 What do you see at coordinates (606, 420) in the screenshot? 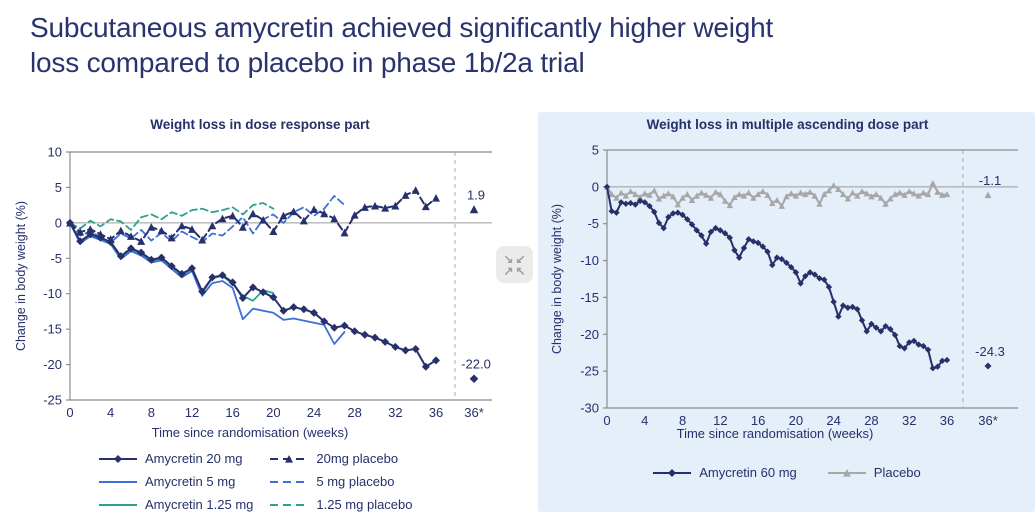
I see `x-tick-label: 0` at bounding box center [606, 420].